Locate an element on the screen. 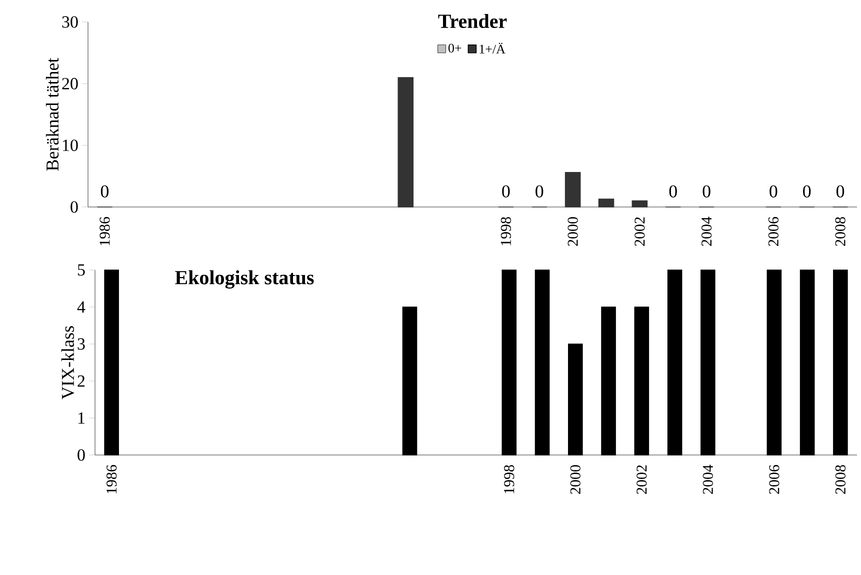 This screenshot has width=861, height=575. y-tick-label: 20 is located at coordinates (70, 84).